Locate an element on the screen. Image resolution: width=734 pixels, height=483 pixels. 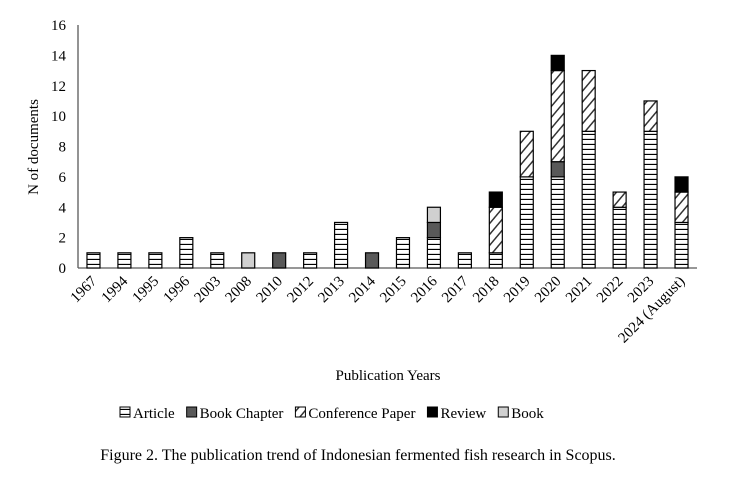
y-tick-label: 8 is located at coordinates (63, 148).